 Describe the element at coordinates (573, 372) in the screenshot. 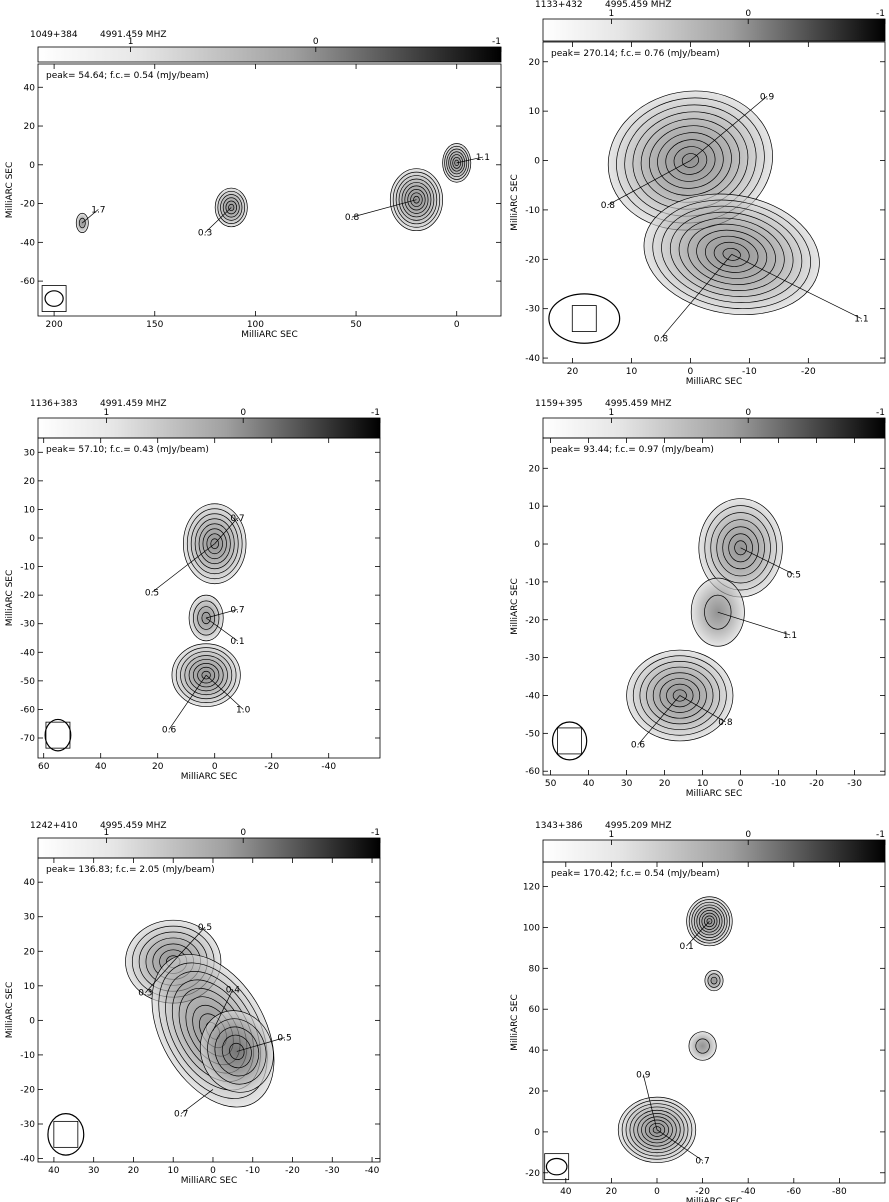

I see `x-tick-label: 20` at that location.